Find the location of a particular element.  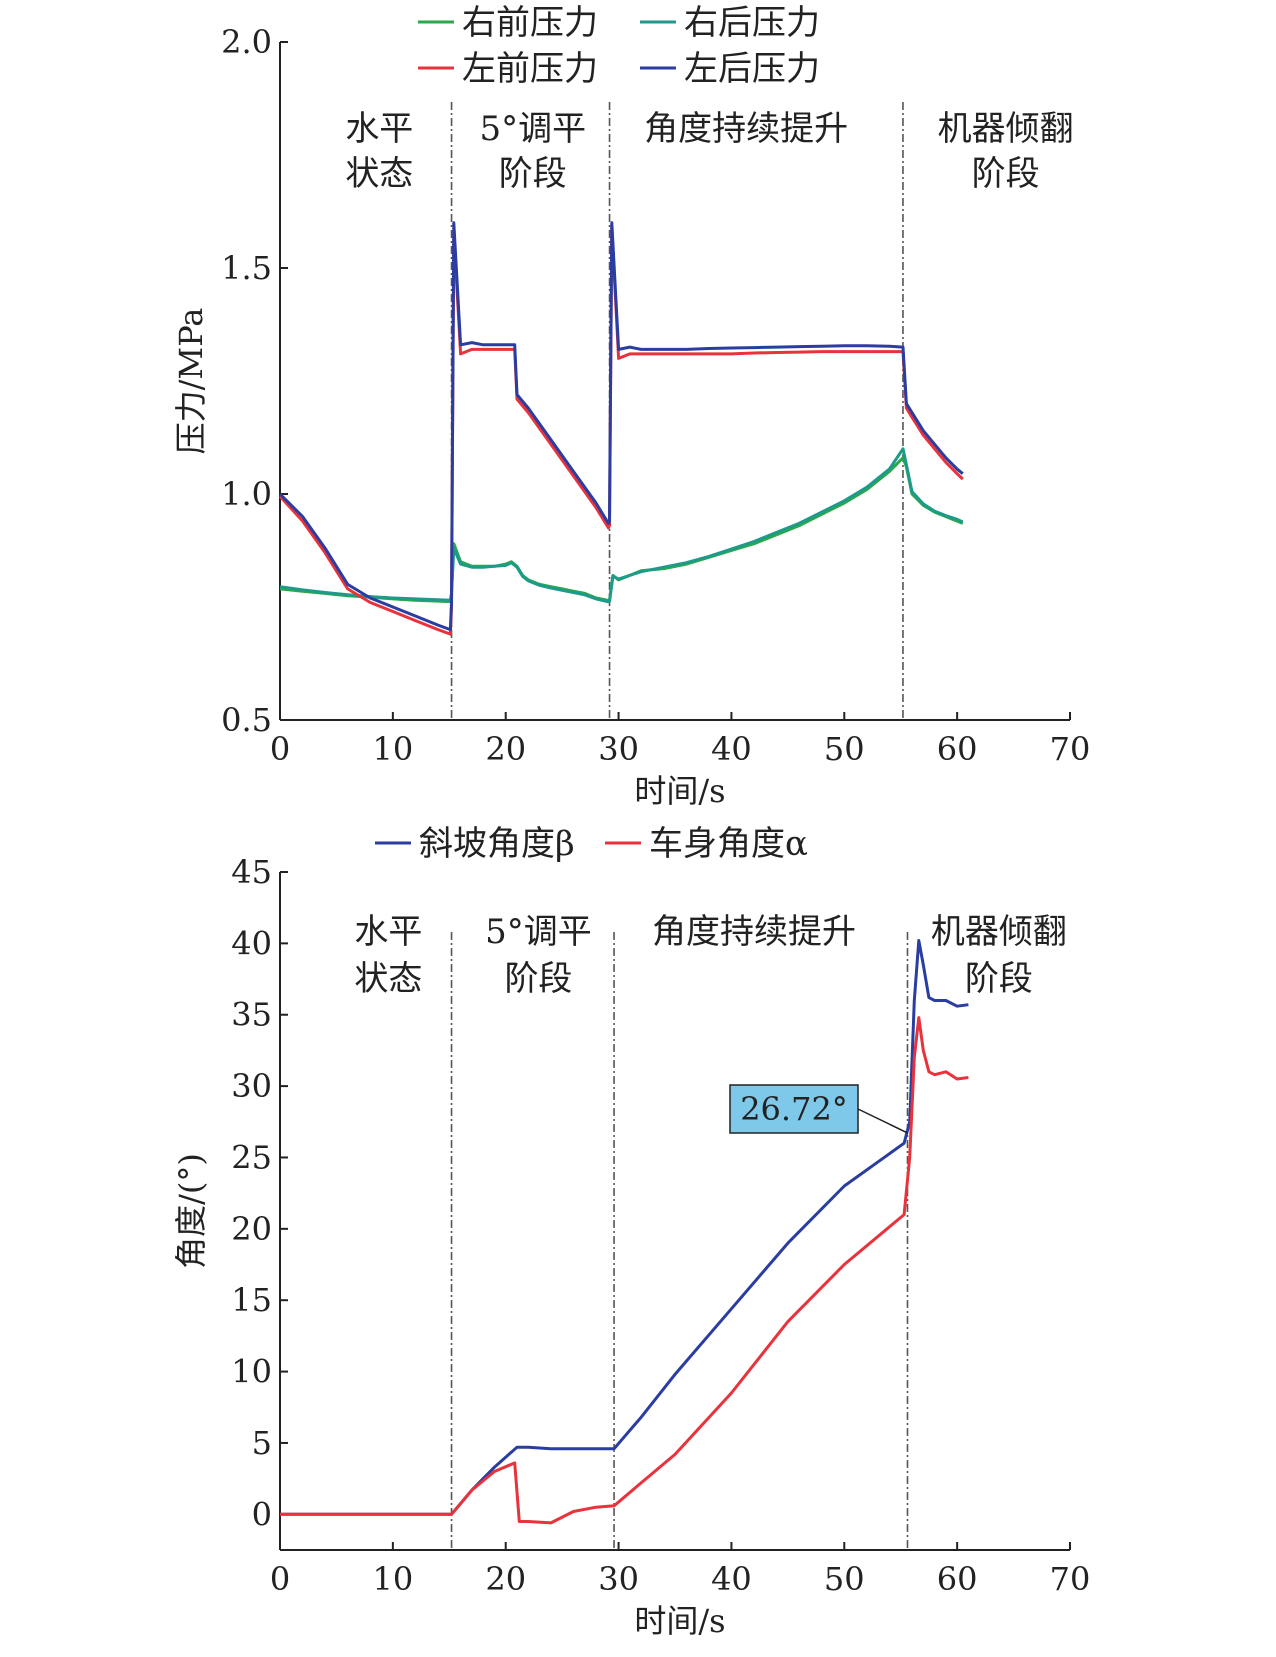

y-tick-label: 0 is located at coordinates (262, 1514).